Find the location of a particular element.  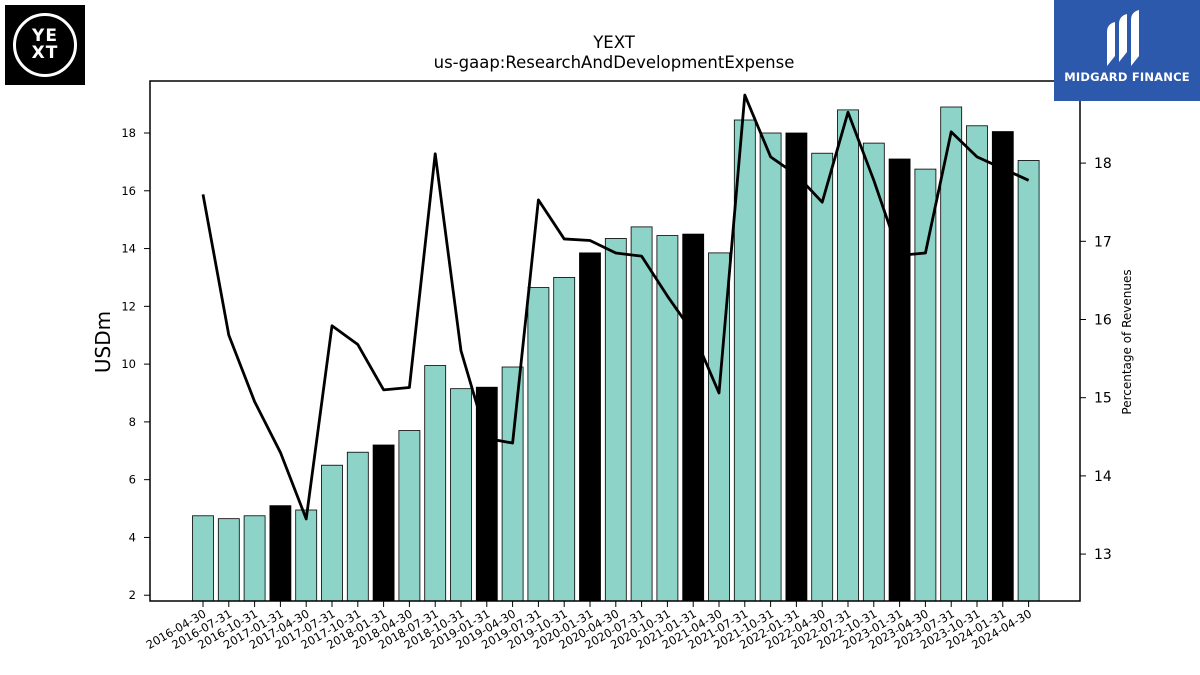

y2-tick-label: 18 is located at coordinates (1103, 164).